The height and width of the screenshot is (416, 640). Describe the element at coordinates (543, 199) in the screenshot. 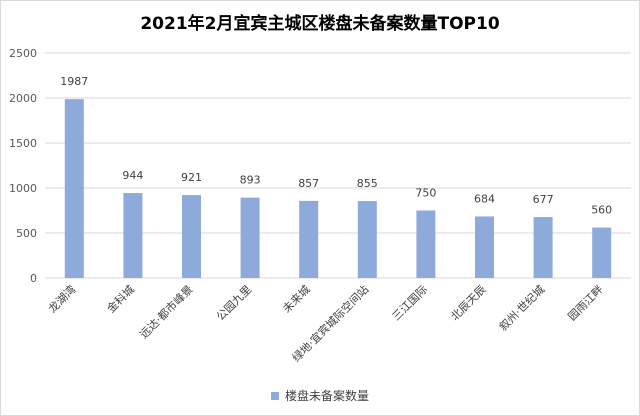

I see `data-label: 677` at that location.